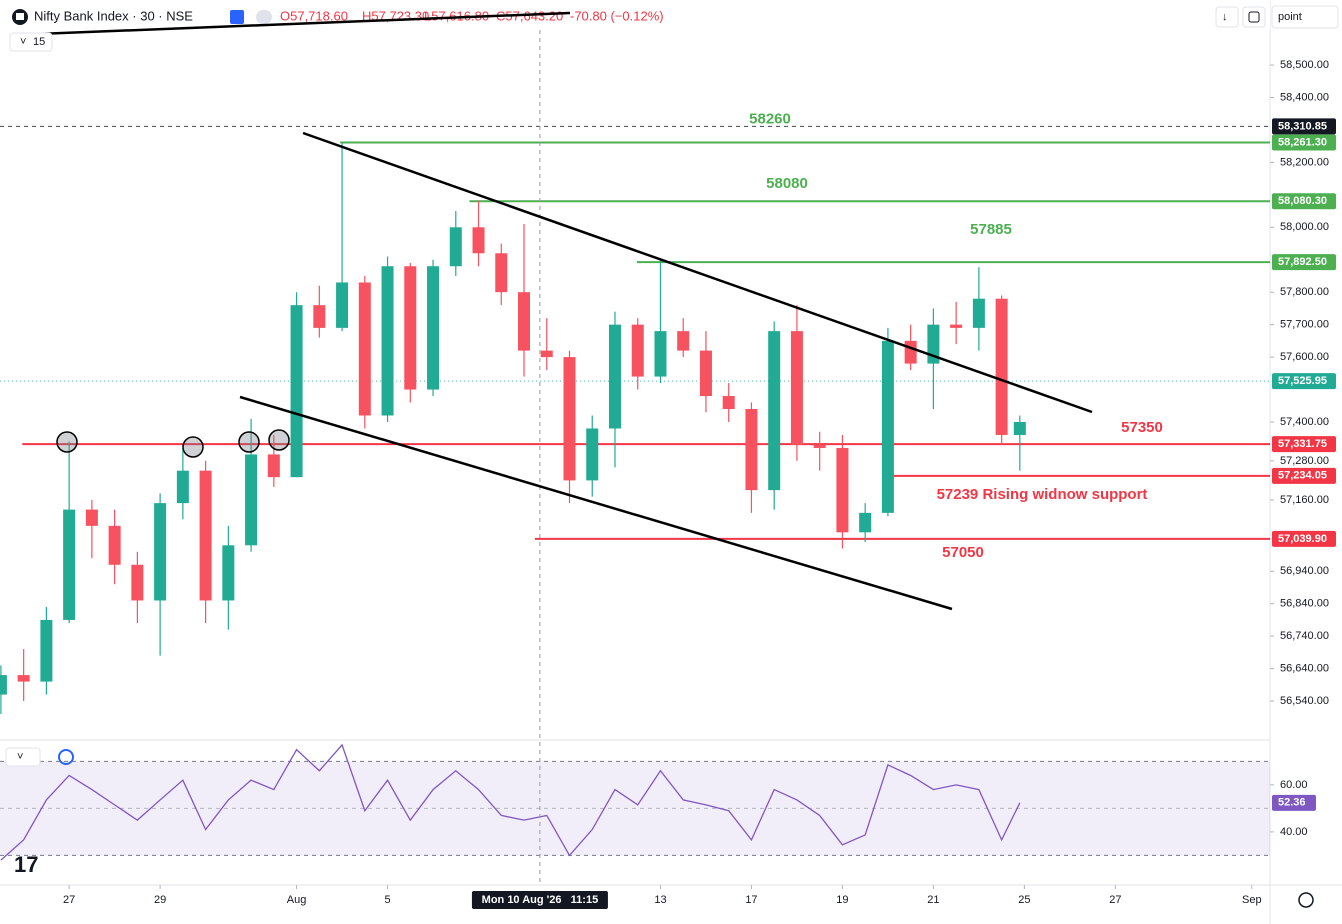  I want to click on rsi-tick-label: 60.00, so click(1294, 785).